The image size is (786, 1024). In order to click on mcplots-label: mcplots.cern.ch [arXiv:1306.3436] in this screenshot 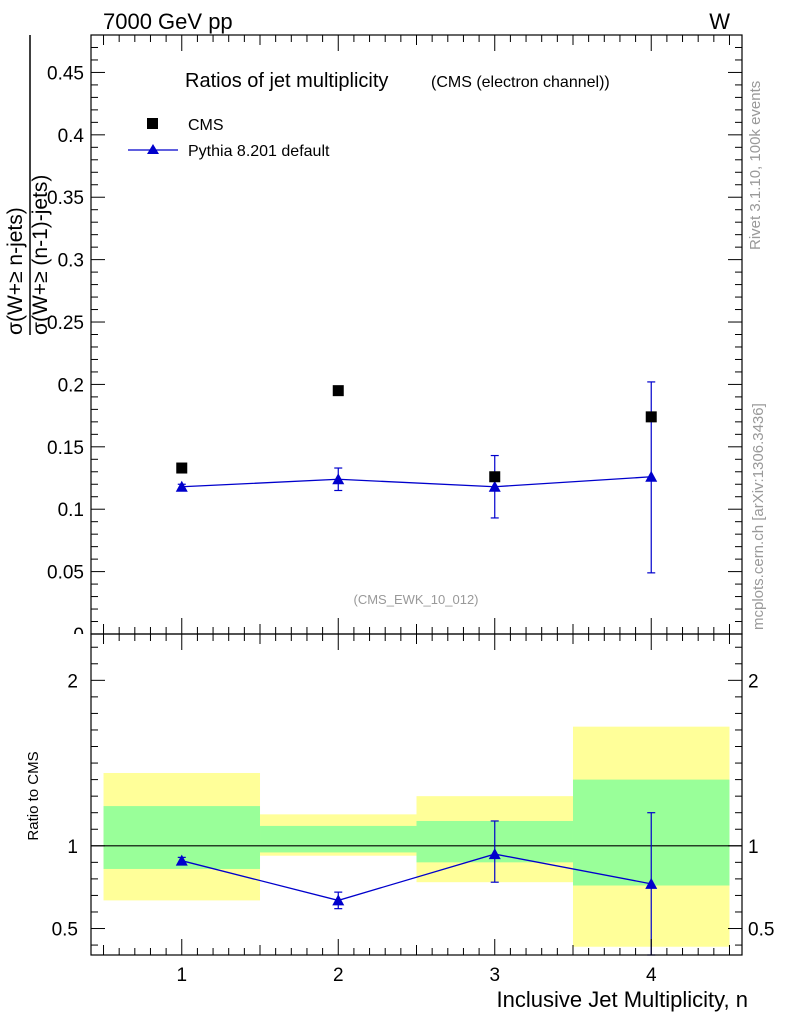, I will do `click(758, 516)`.